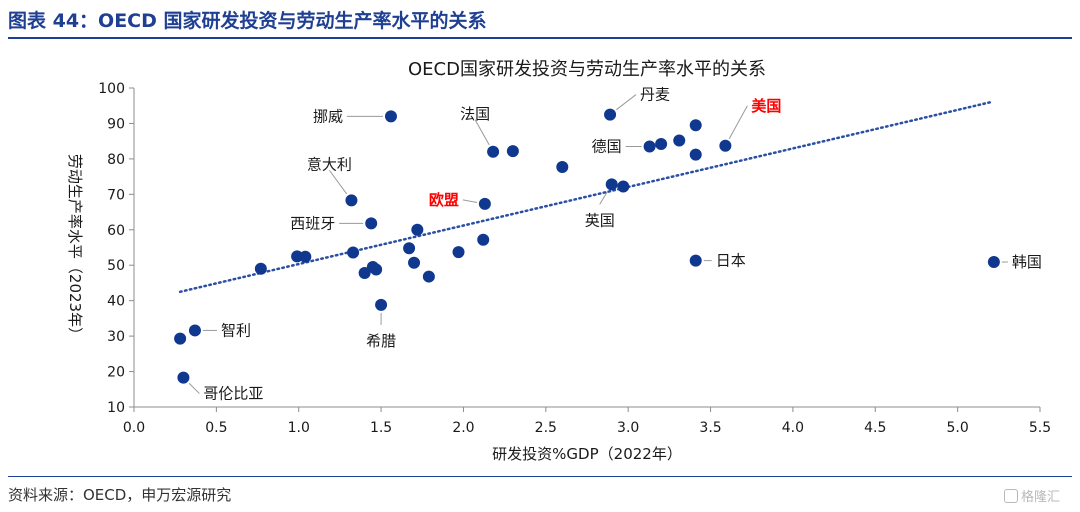  I want to click on y-tick-label: 80, so click(116, 160).